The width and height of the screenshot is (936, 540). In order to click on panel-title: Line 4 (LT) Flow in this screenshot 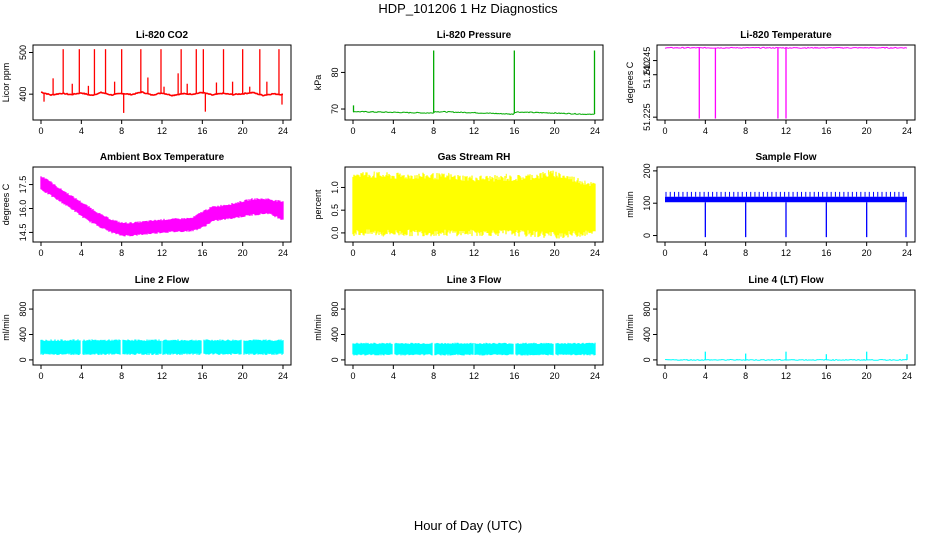, I will do `click(786, 280)`.